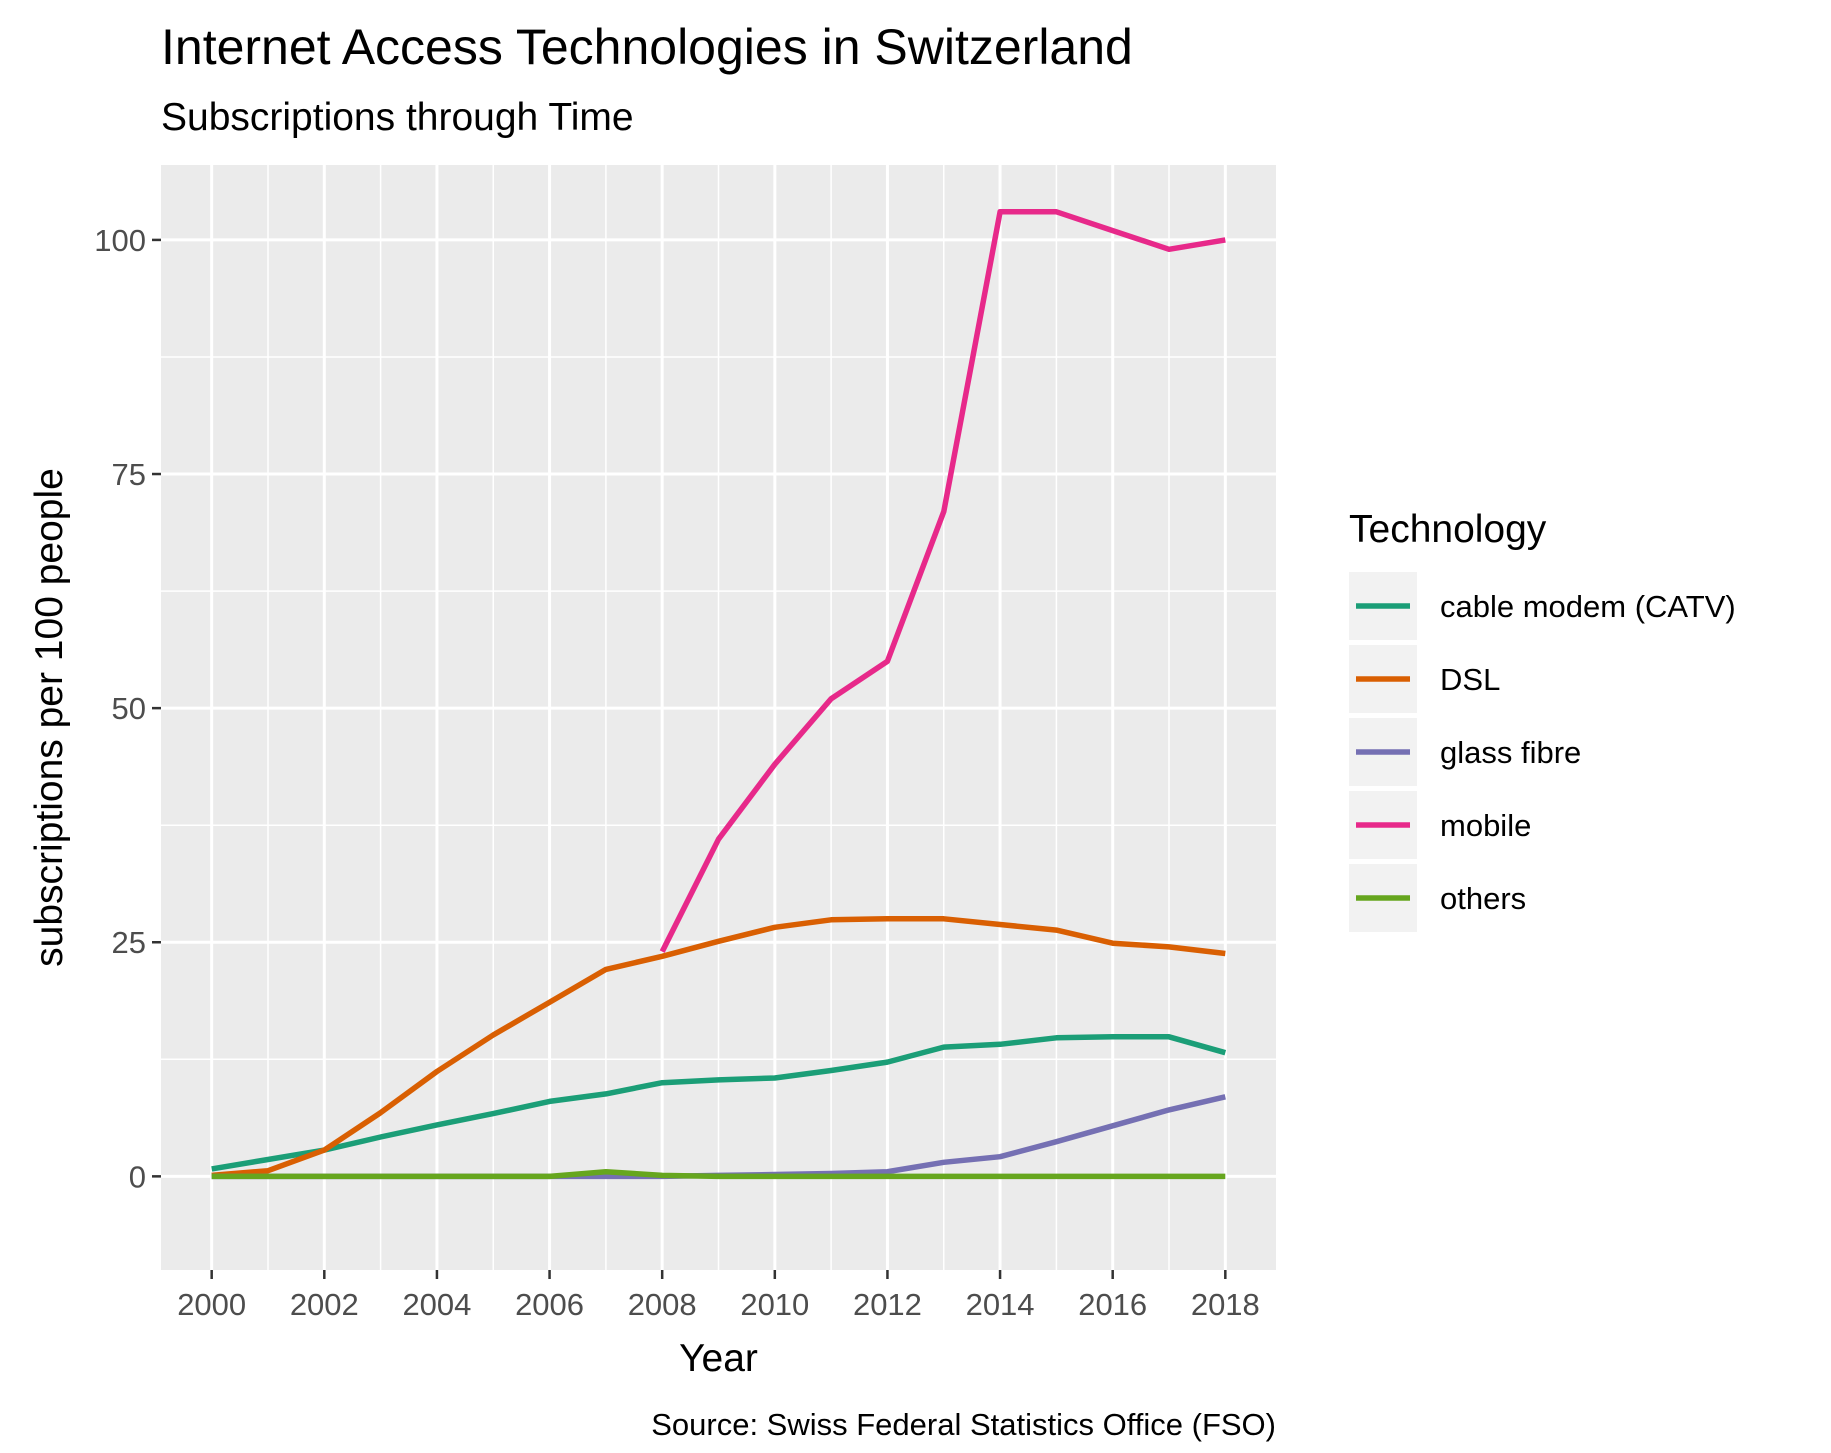 This screenshot has height=1453, width=1831. Describe the element at coordinates (1483, 898) in the screenshot. I see `legend-label: others` at that location.